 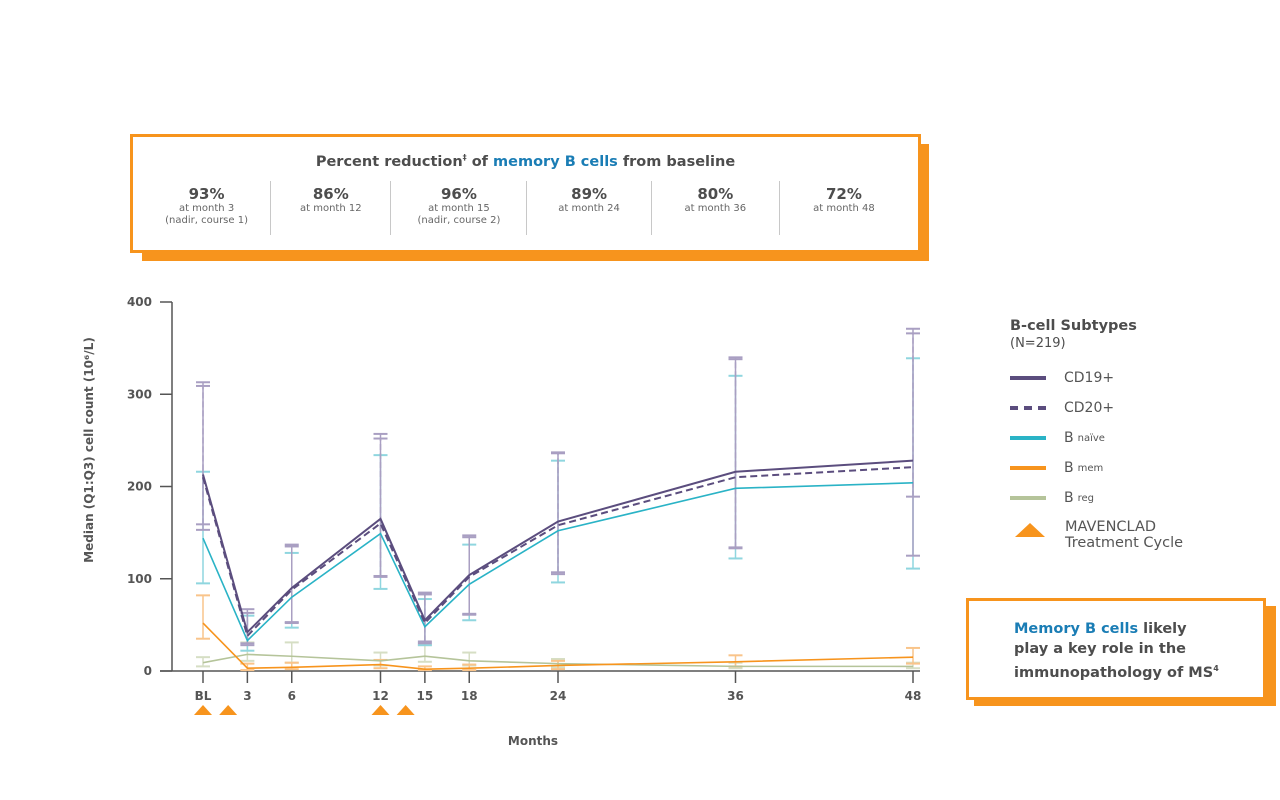 What do you see at coordinates (1140, 408) in the screenshot?
I see `legend-item: CD20+` at bounding box center [1140, 408].